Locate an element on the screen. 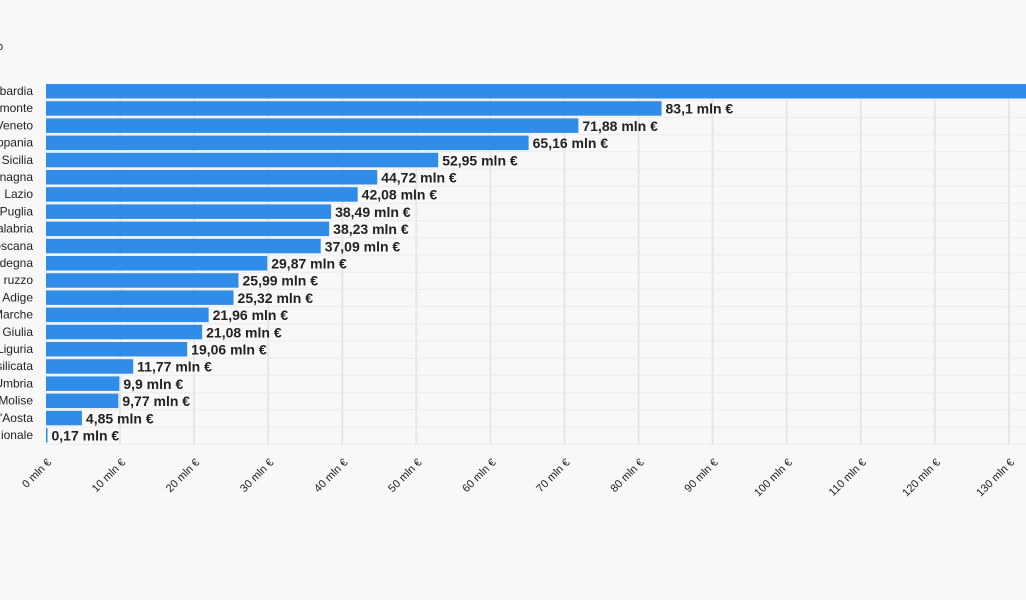  category-label: alabria is located at coordinates (16, 229).